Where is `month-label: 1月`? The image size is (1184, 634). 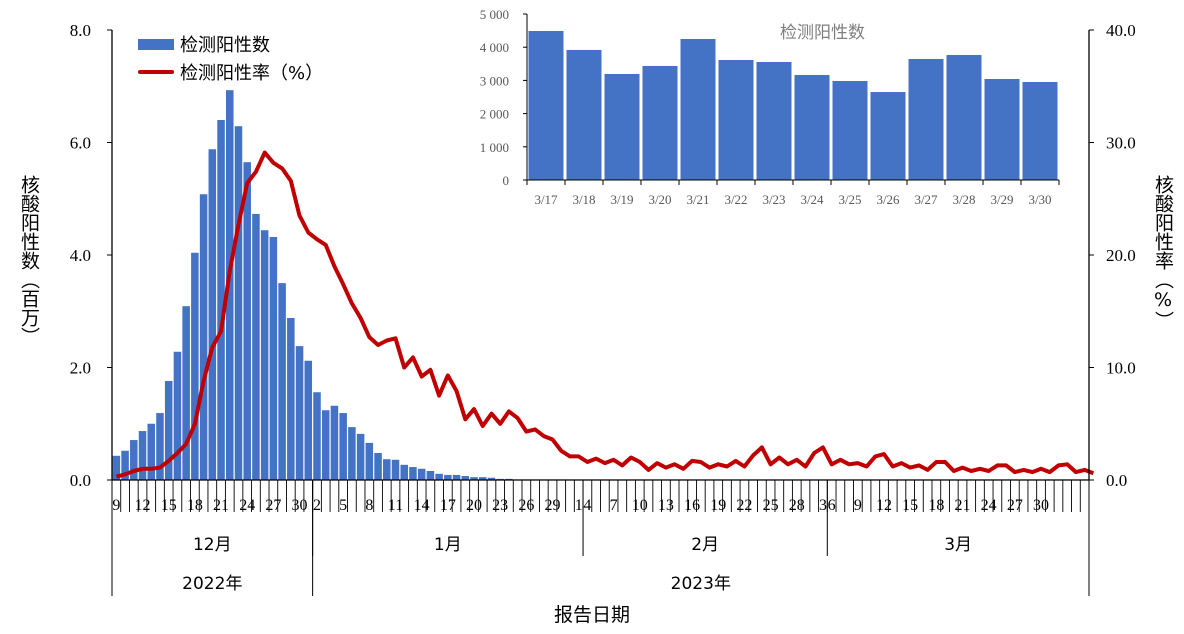
month-label: 1月 is located at coordinates (447, 545).